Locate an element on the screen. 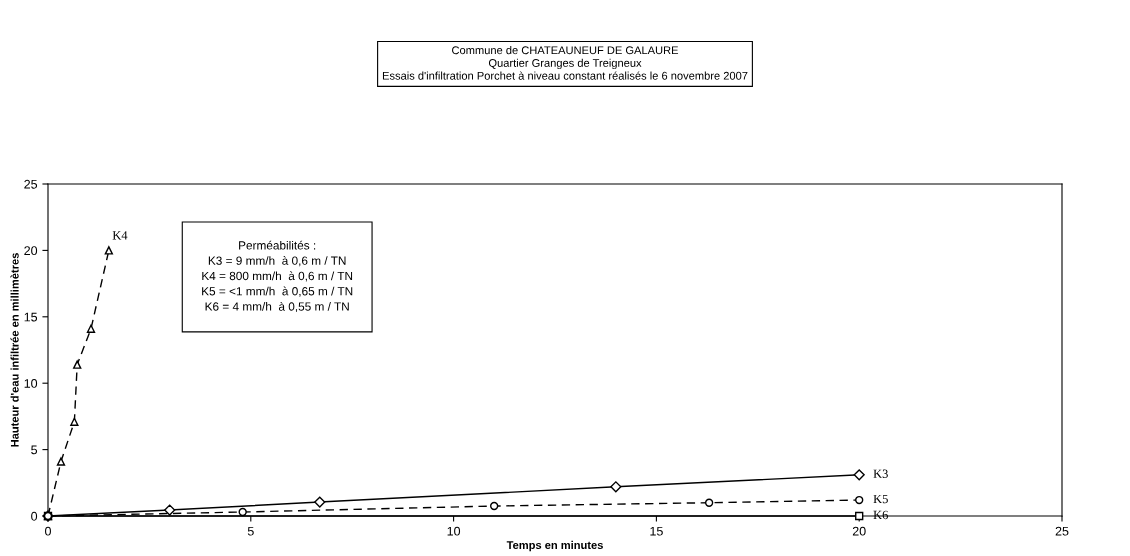 The image size is (1130, 556). series-label: K3 is located at coordinates (880, 473).